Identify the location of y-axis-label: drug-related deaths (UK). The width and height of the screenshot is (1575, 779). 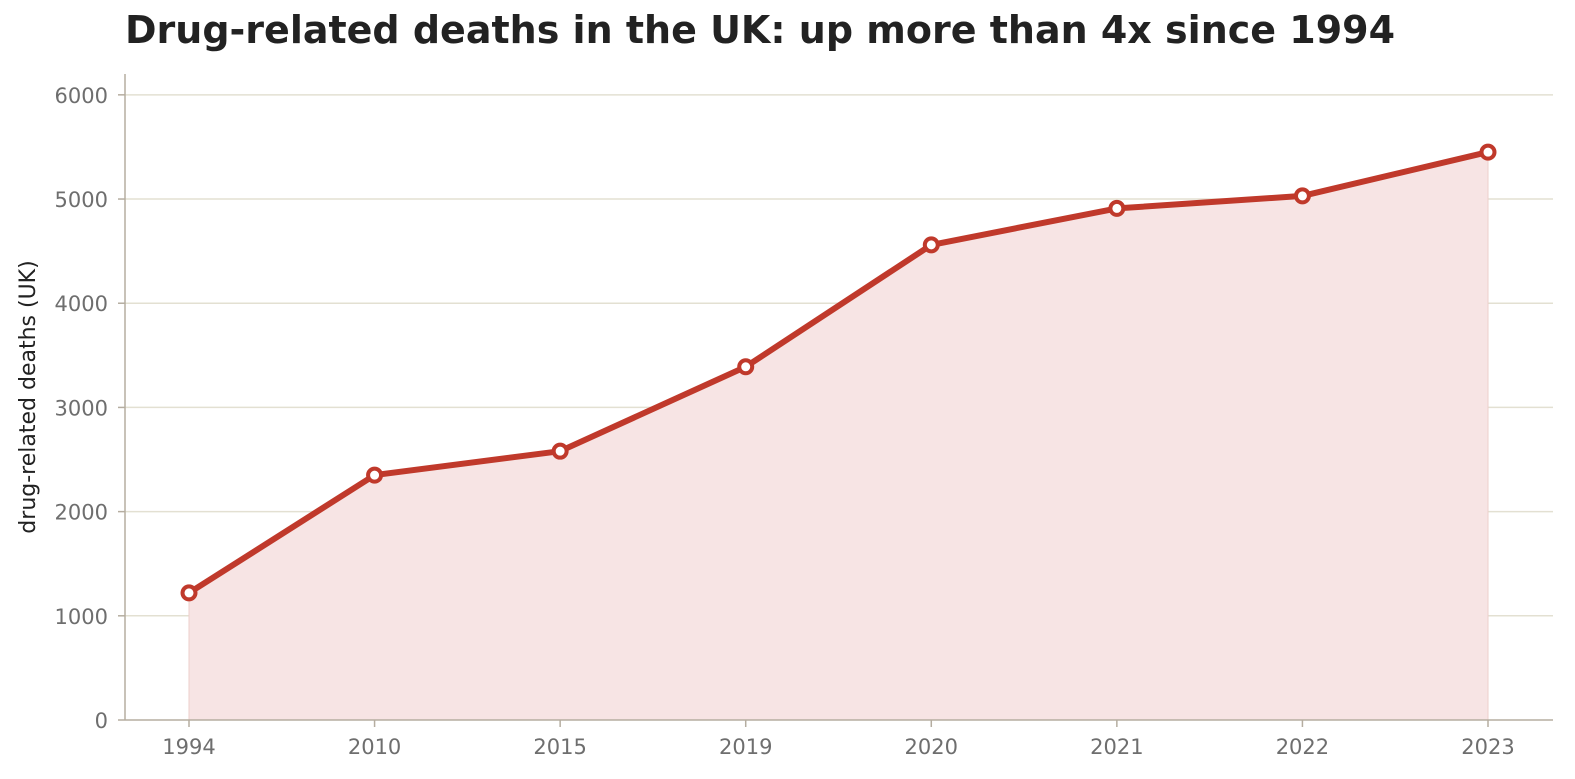
(28, 396).